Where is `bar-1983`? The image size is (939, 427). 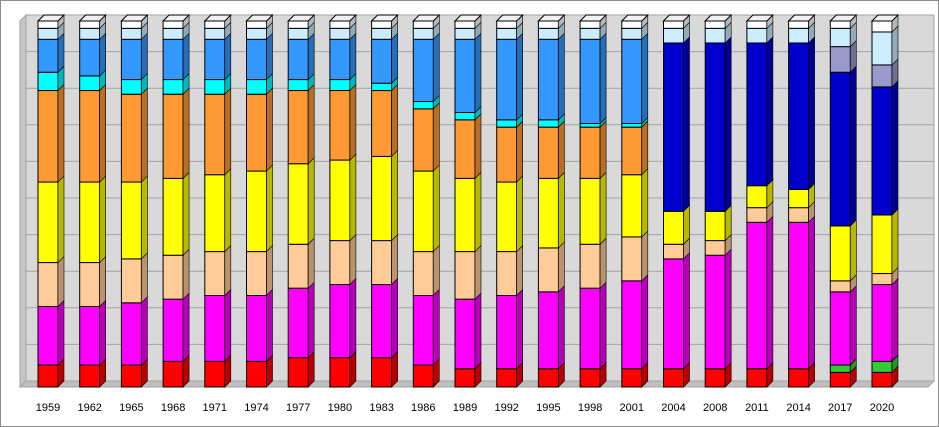 bar-1983 is located at coordinates (384, 201).